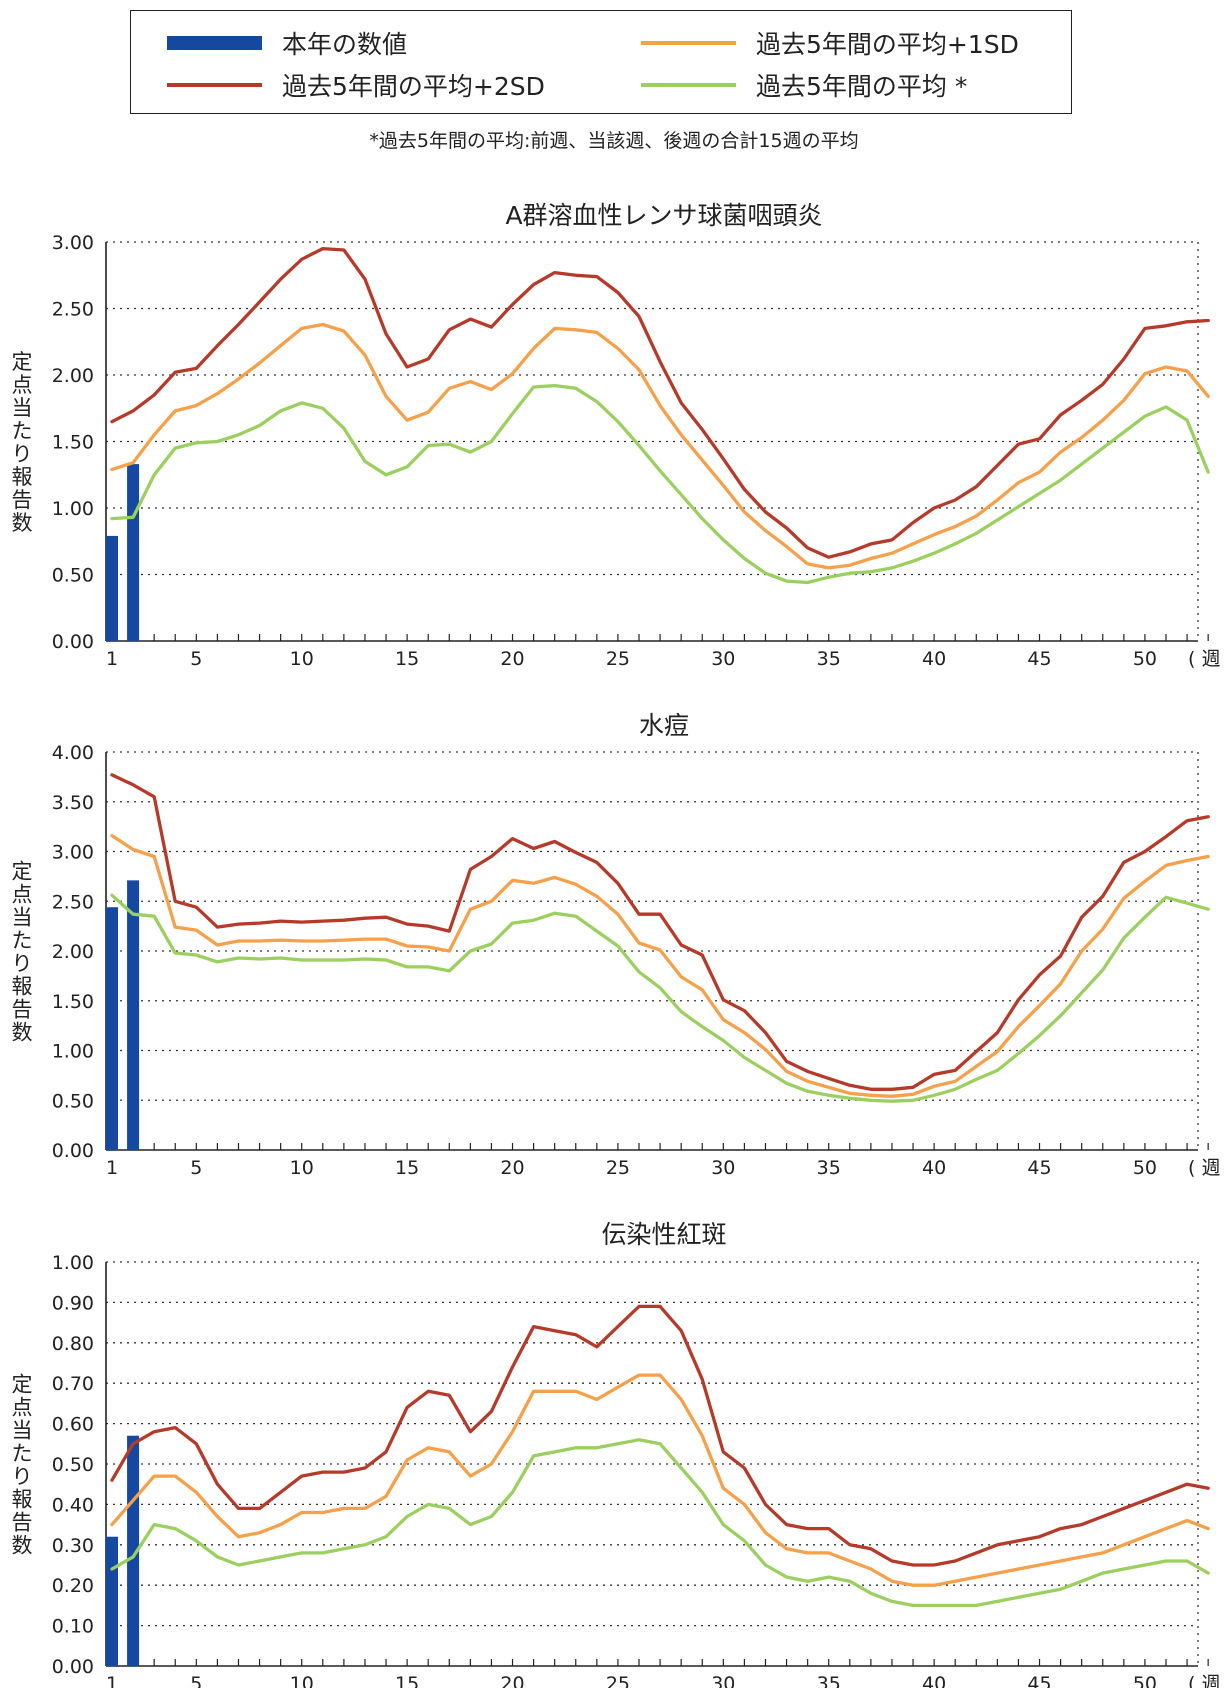 Image resolution: width=1228 pixels, height=1688 pixels. What do you see at coordinates (663, 215) in the screenshot?
I see `chart-title: A群溶血性レンサ球菌咽頭炎` at bounding box center [663, 215].